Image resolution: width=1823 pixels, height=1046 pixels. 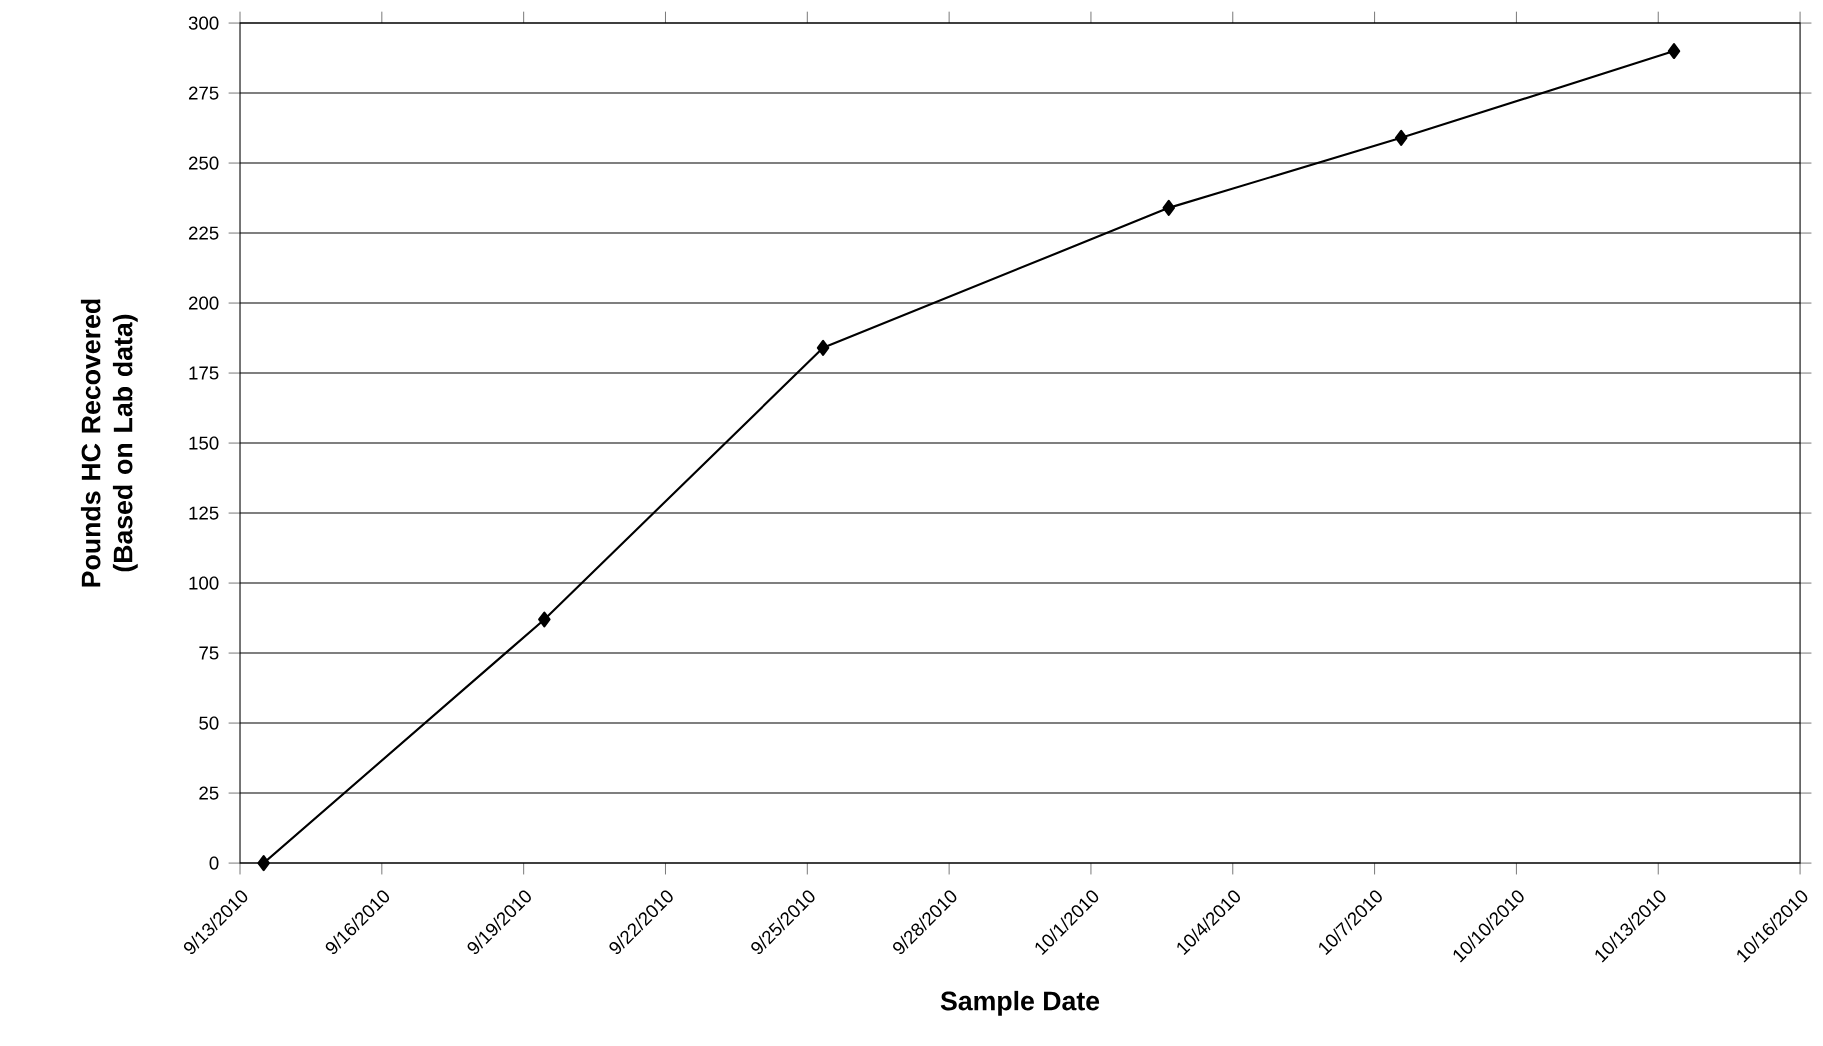 What do you see at coordinates (203, 233) in the screenshot?
I see `y-tick-label: 225` at bounding box center [203, 233].